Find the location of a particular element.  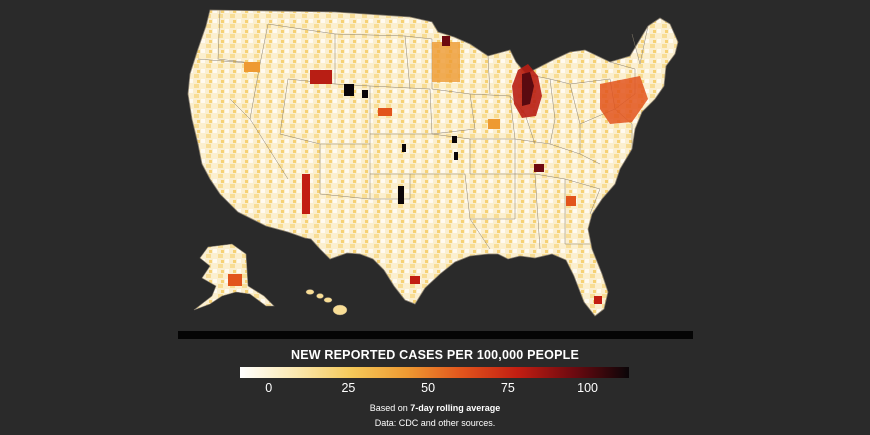

new-mexico-hotspot is located at coordinates (306, 194).